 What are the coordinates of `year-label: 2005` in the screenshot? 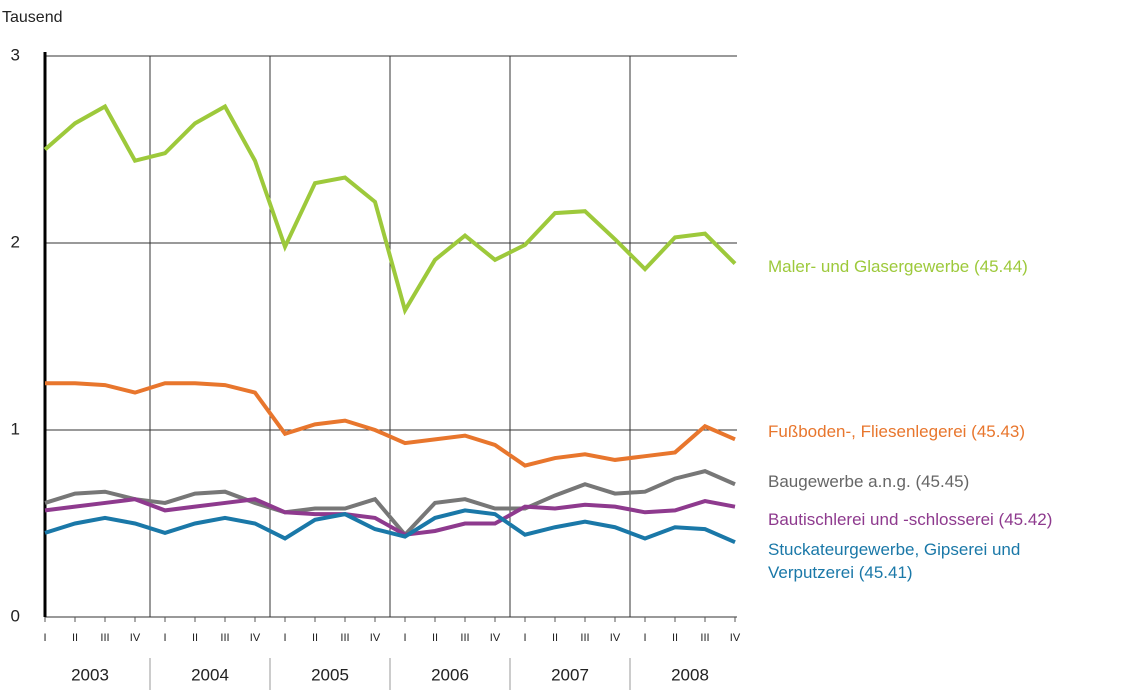 It's located at (330, 674).